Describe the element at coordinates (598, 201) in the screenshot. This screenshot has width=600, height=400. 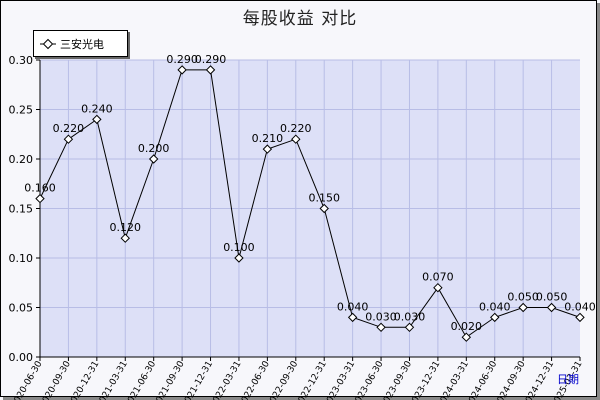
I see `frame-shadow-right` at that location.